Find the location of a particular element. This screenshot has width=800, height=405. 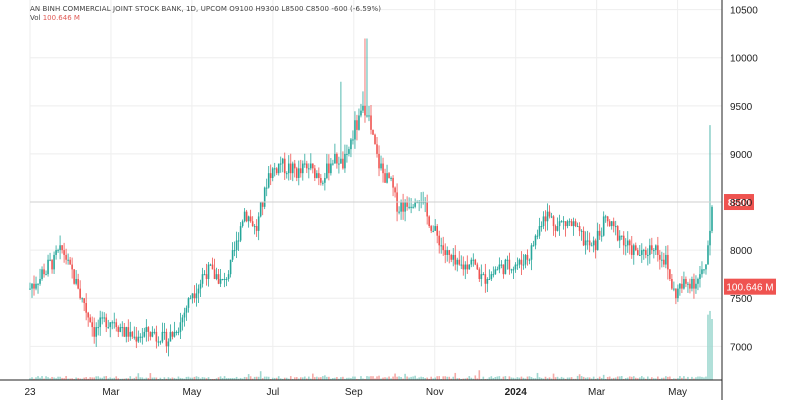

y-tick-label: 9500 is located at coordinates (741, 107).